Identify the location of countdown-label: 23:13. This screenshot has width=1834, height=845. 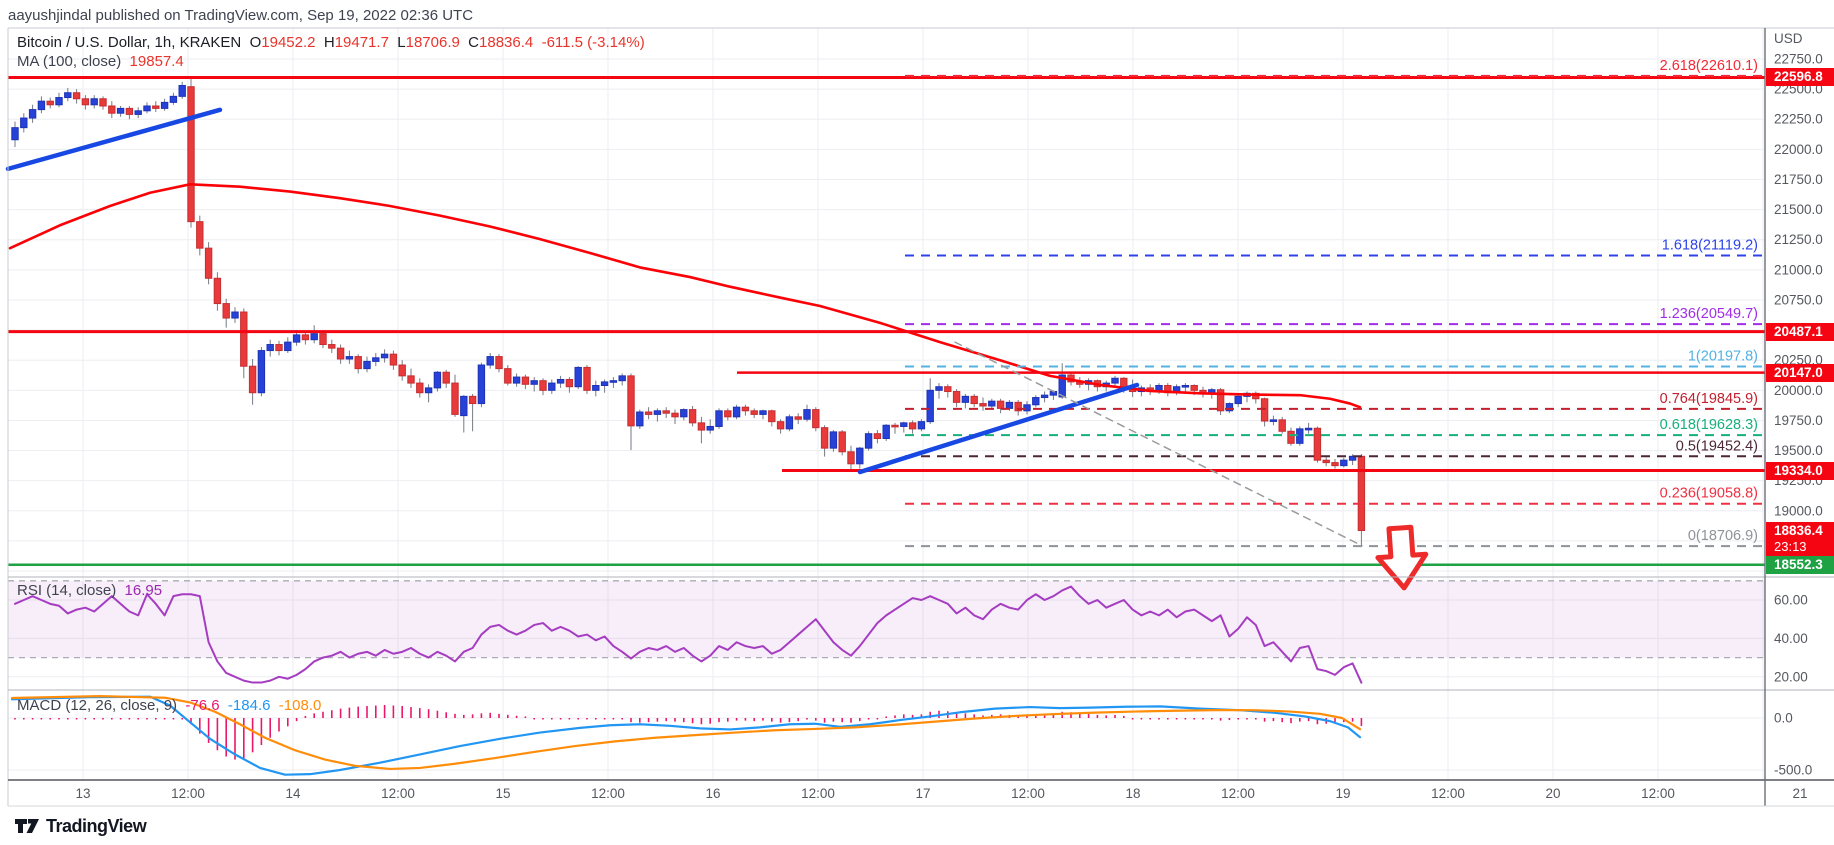
(1790, 546).